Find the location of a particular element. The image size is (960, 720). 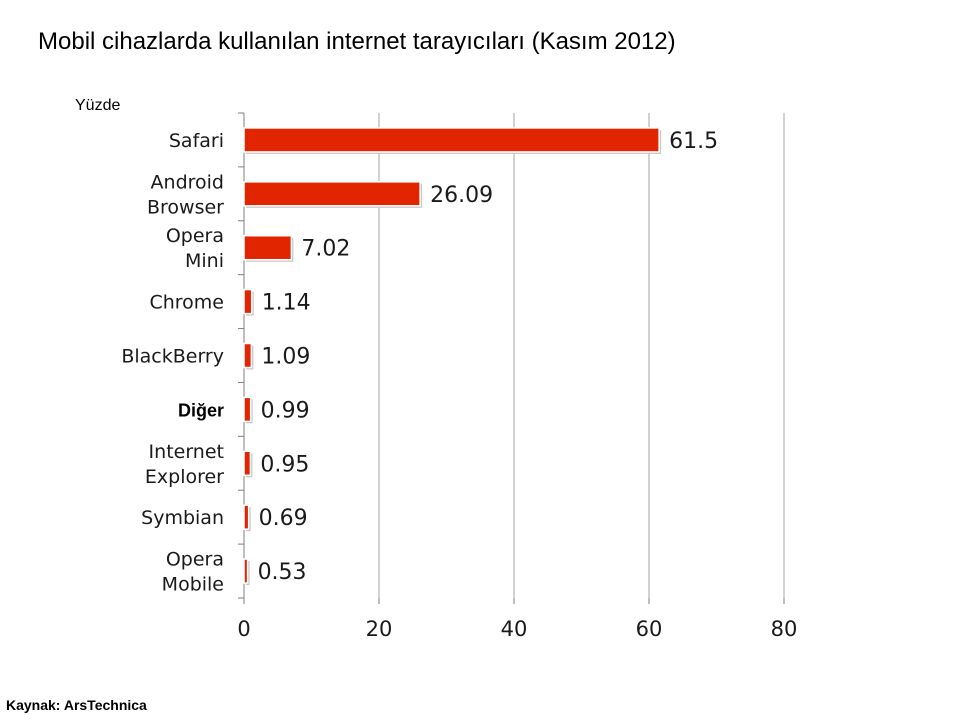

x-tick-label: 20 is located at coordinates (379, 629).